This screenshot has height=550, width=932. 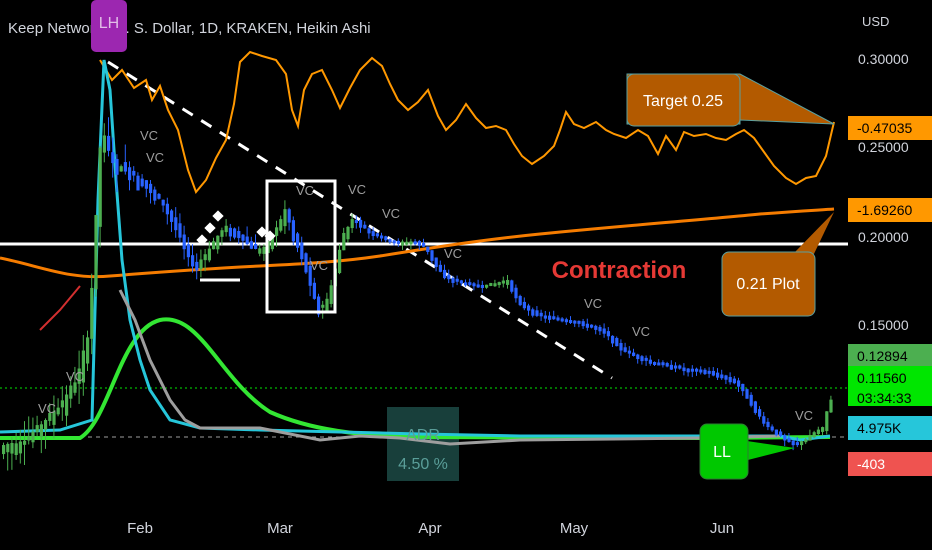 What do you see at coordinates (879, 428) in the screenshot?
I see `svg-text: 4.975K` at bounding box center [879, 428].